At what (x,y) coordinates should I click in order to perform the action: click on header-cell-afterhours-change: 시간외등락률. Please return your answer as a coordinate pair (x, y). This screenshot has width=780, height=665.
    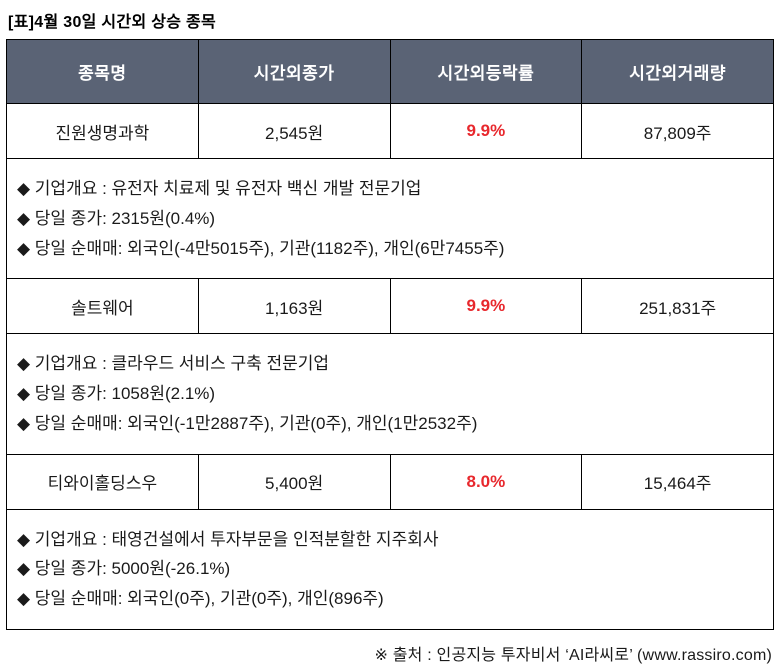
    Looking at the image, I should click on (486, 71).